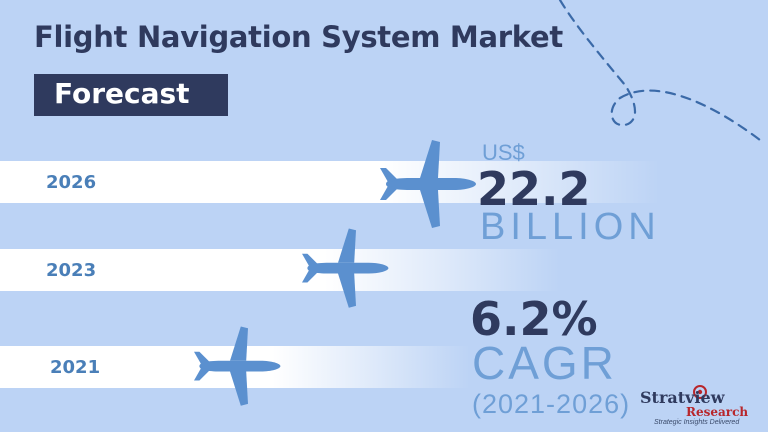  Describe the element at coordinates (682, 397) in the screenshot. I see `logo-brand-line1: Stratview` at that location.